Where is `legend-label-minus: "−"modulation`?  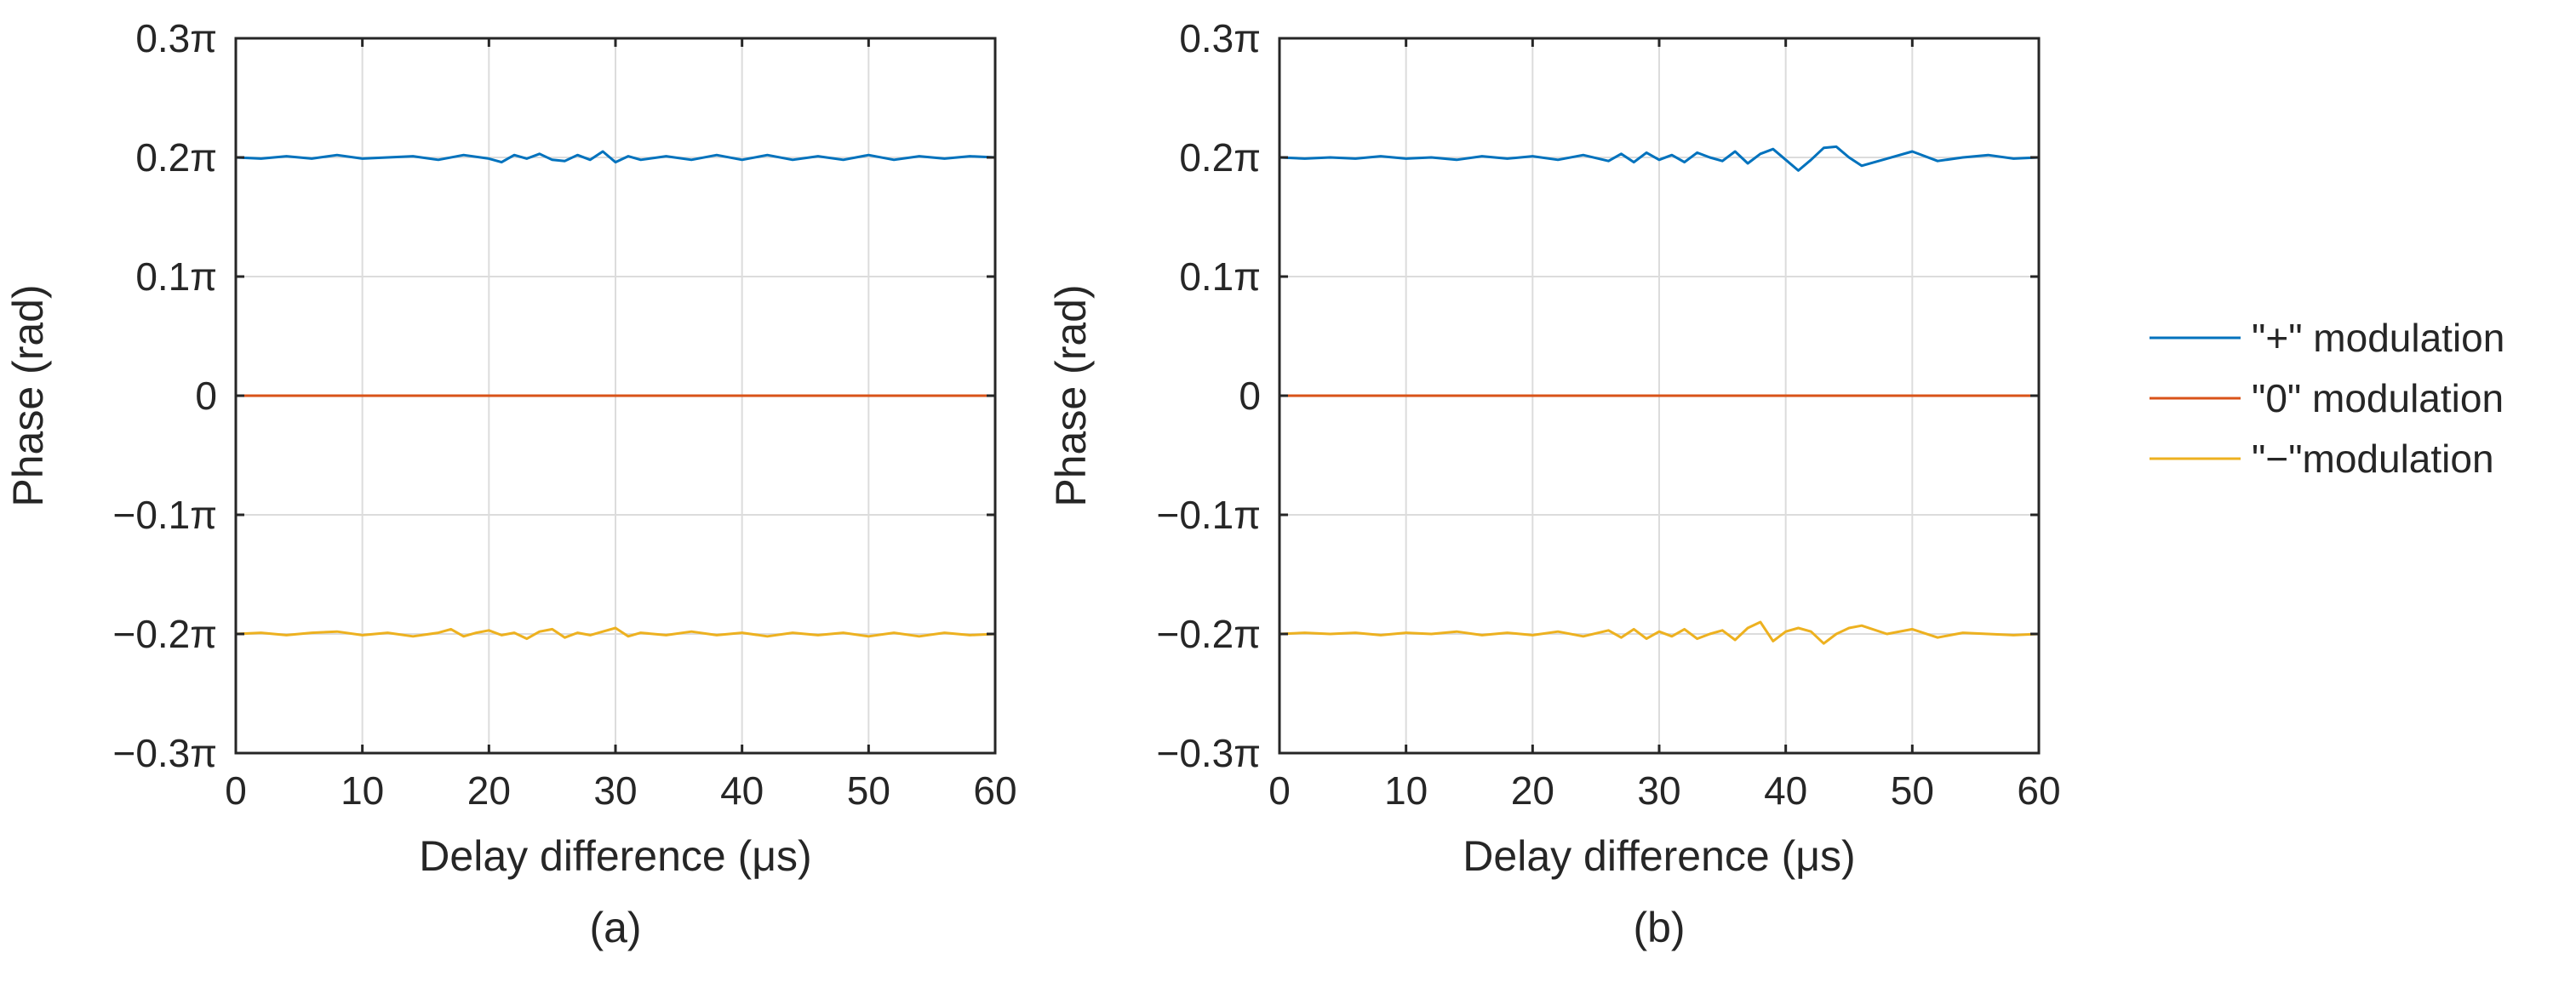
legend-label-minus: "−"modulation is located at coordinates (2373, 459).